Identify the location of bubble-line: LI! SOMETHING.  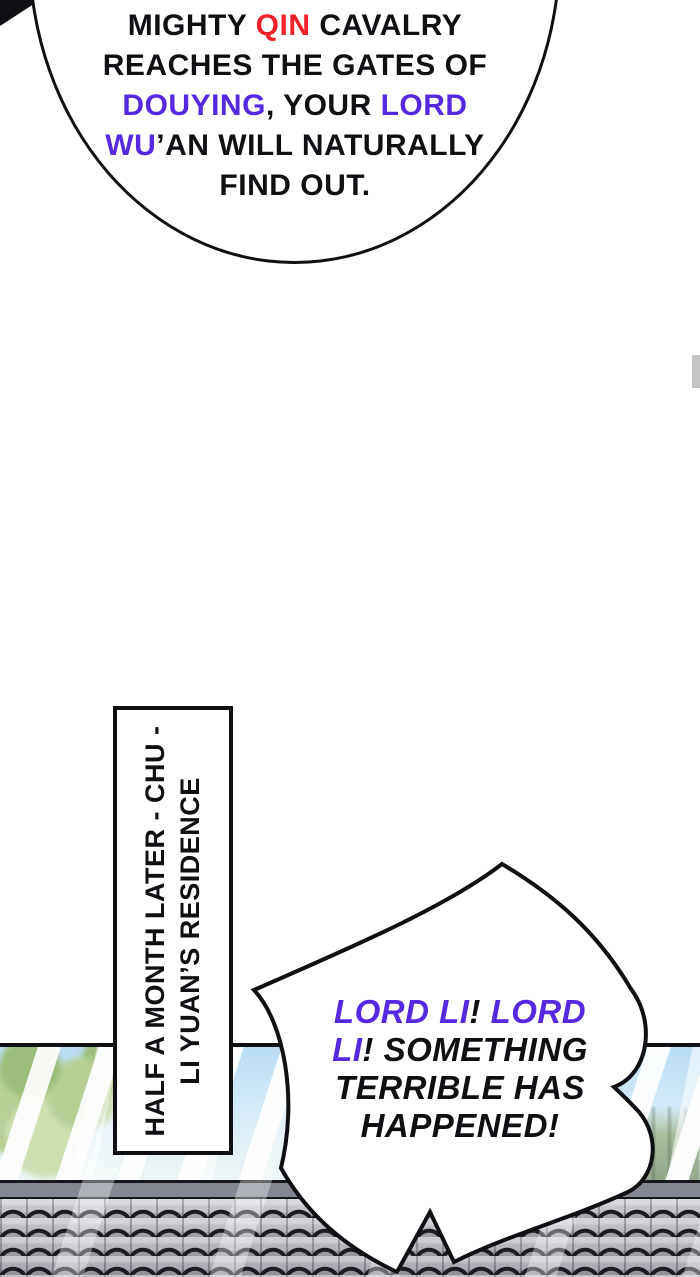
(460, 1050).